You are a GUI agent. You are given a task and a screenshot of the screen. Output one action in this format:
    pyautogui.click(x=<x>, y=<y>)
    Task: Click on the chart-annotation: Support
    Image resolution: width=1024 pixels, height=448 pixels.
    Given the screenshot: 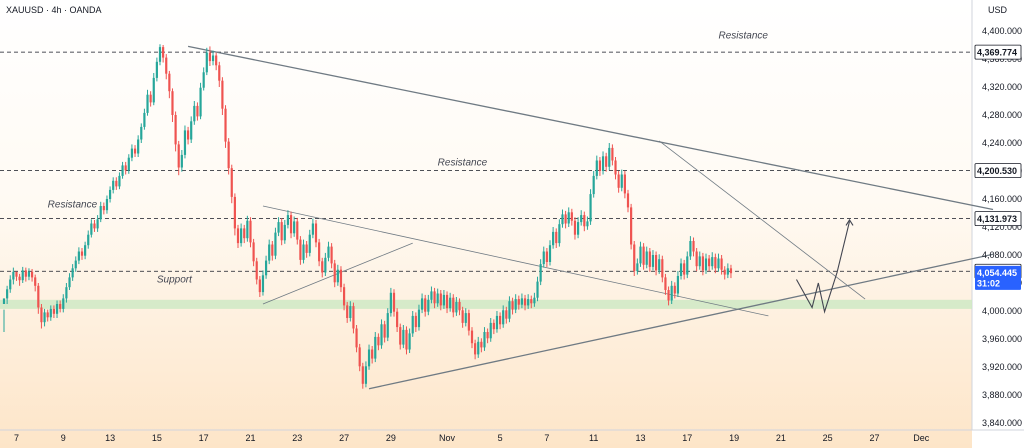 What is the action you would take?
    pyautogui.click(x=175, y=279)
    